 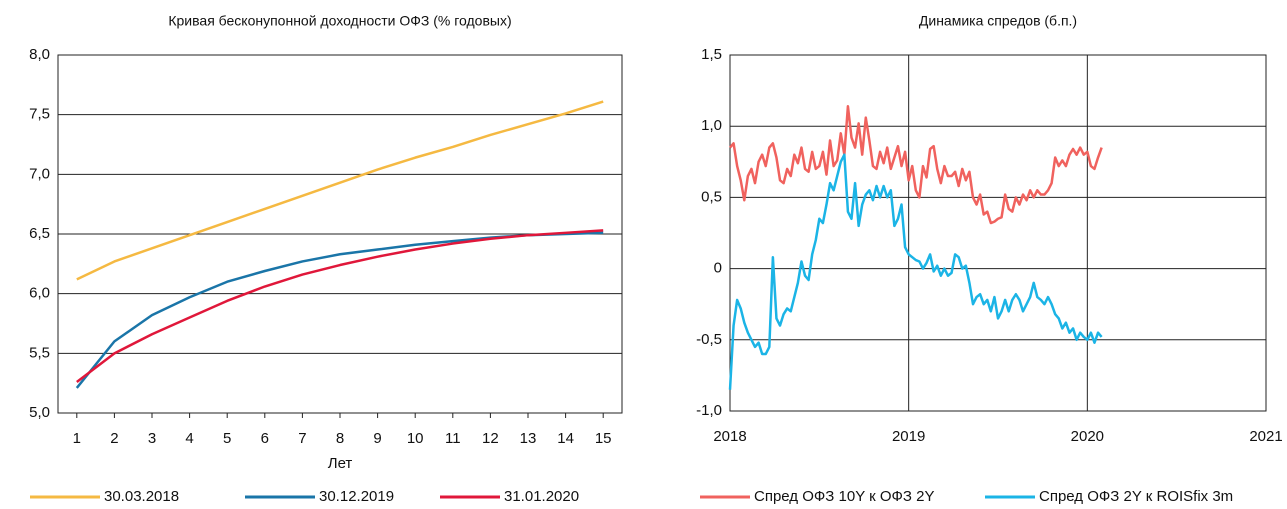 I want to click on y-tick-label: 6,0, so click(x=39, y=293).